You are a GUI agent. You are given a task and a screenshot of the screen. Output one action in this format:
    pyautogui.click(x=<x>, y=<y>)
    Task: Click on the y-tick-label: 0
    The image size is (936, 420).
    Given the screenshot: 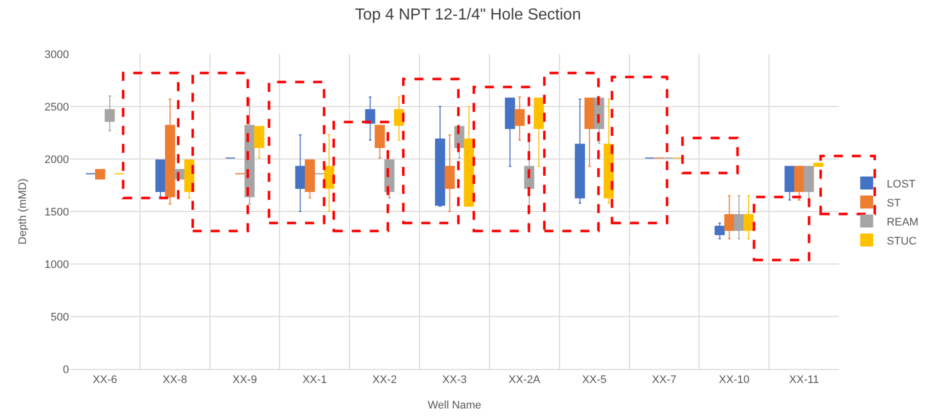 What is the action you would take?
    pyautogui.click(x=65, y=370)
    